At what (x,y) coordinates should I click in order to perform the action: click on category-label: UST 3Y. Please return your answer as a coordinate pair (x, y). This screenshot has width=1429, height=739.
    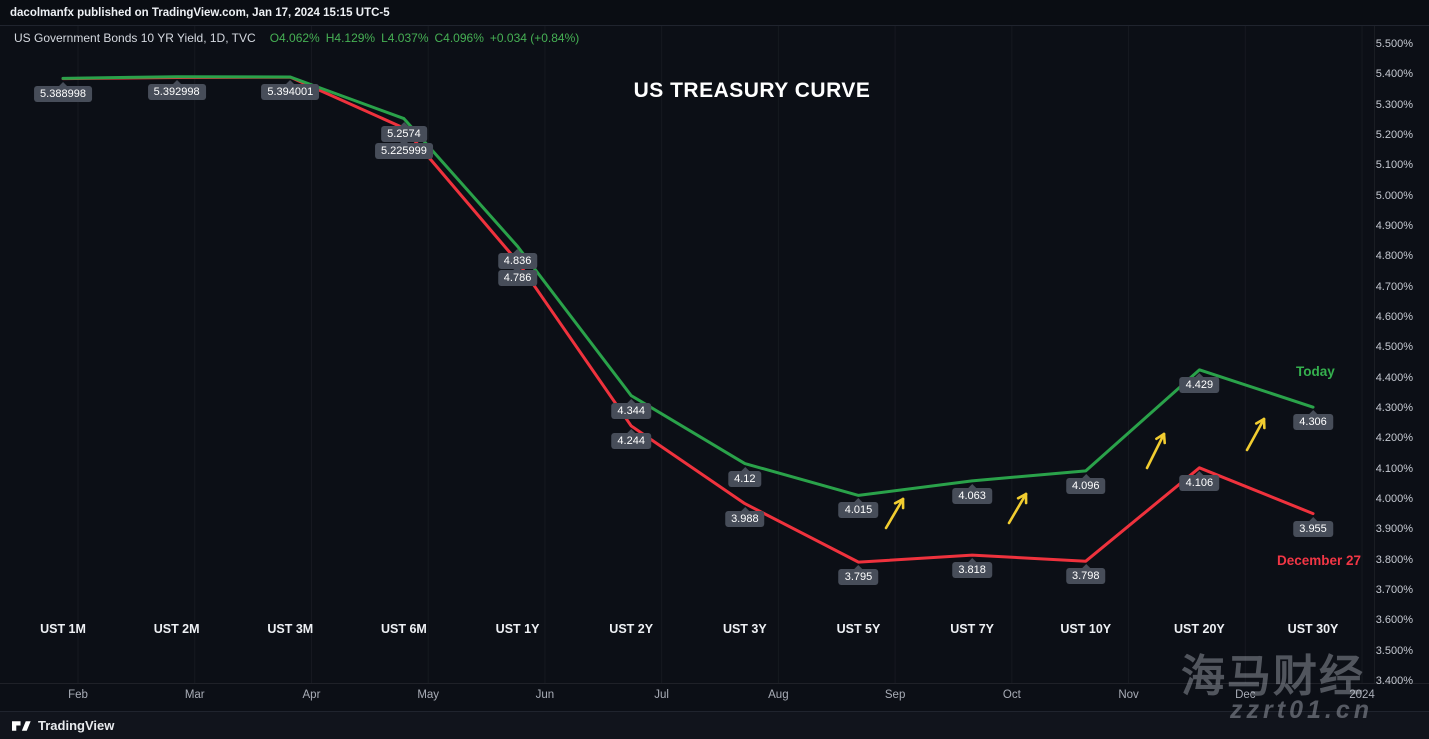
    Looking at the image, I should click on (744, 629).